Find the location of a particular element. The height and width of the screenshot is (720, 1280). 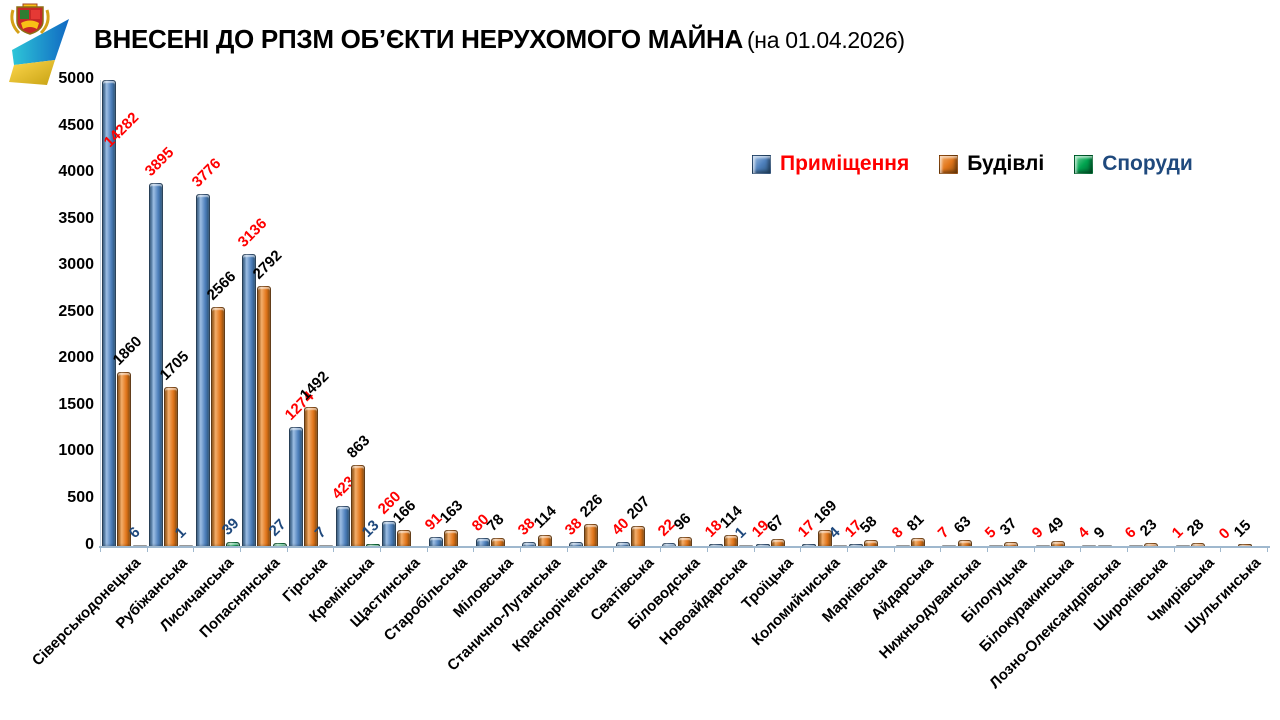

bar-value-label: 169 is located at coordinates (825, 511).